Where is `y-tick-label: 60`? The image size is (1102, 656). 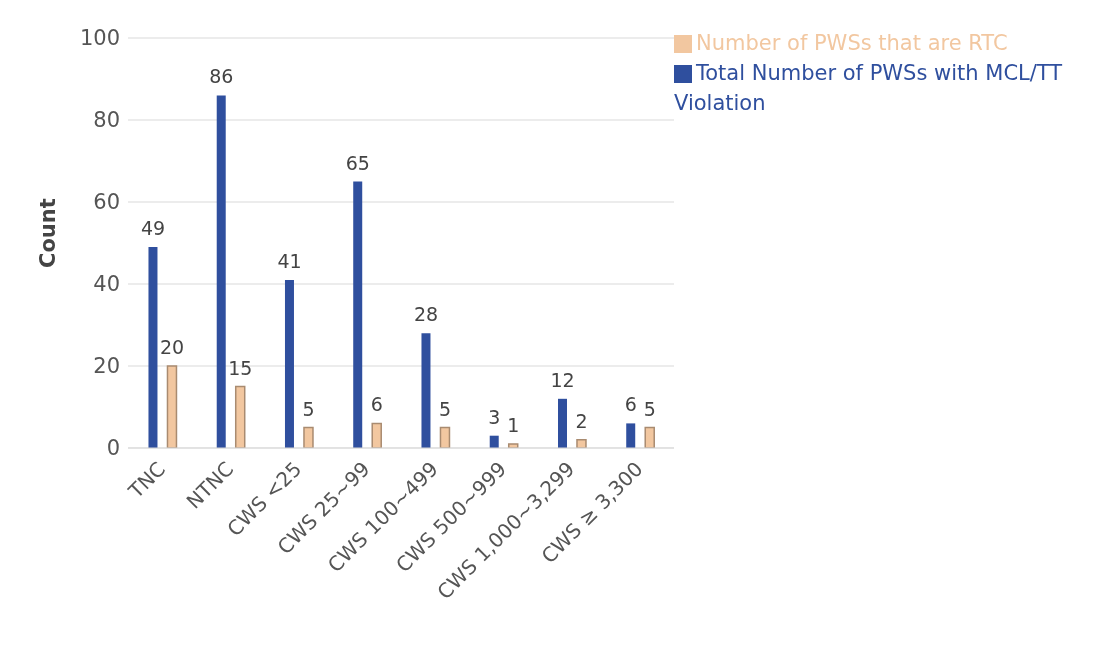 y-tick-label: 60 is located at coordinates (106, 202).